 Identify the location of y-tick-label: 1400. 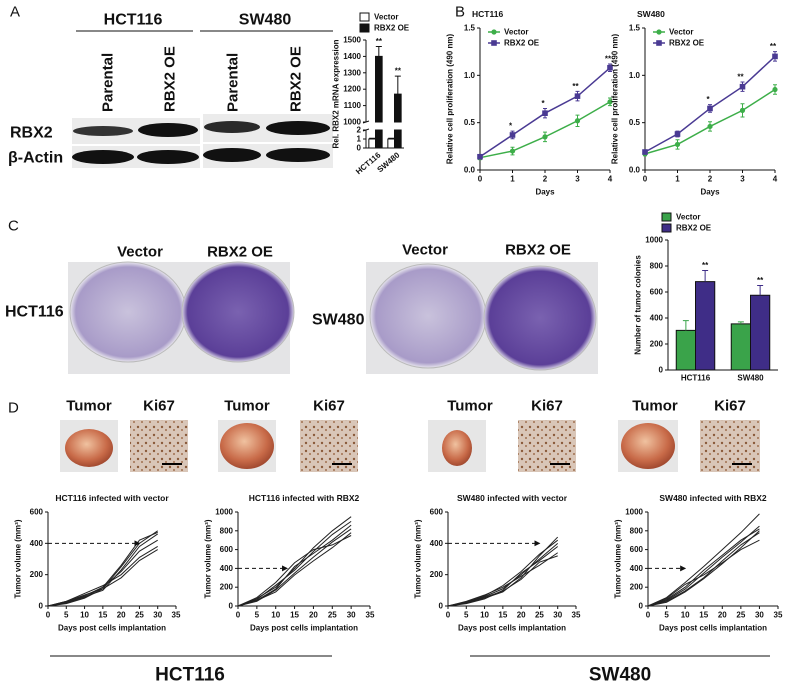
(352, 56).